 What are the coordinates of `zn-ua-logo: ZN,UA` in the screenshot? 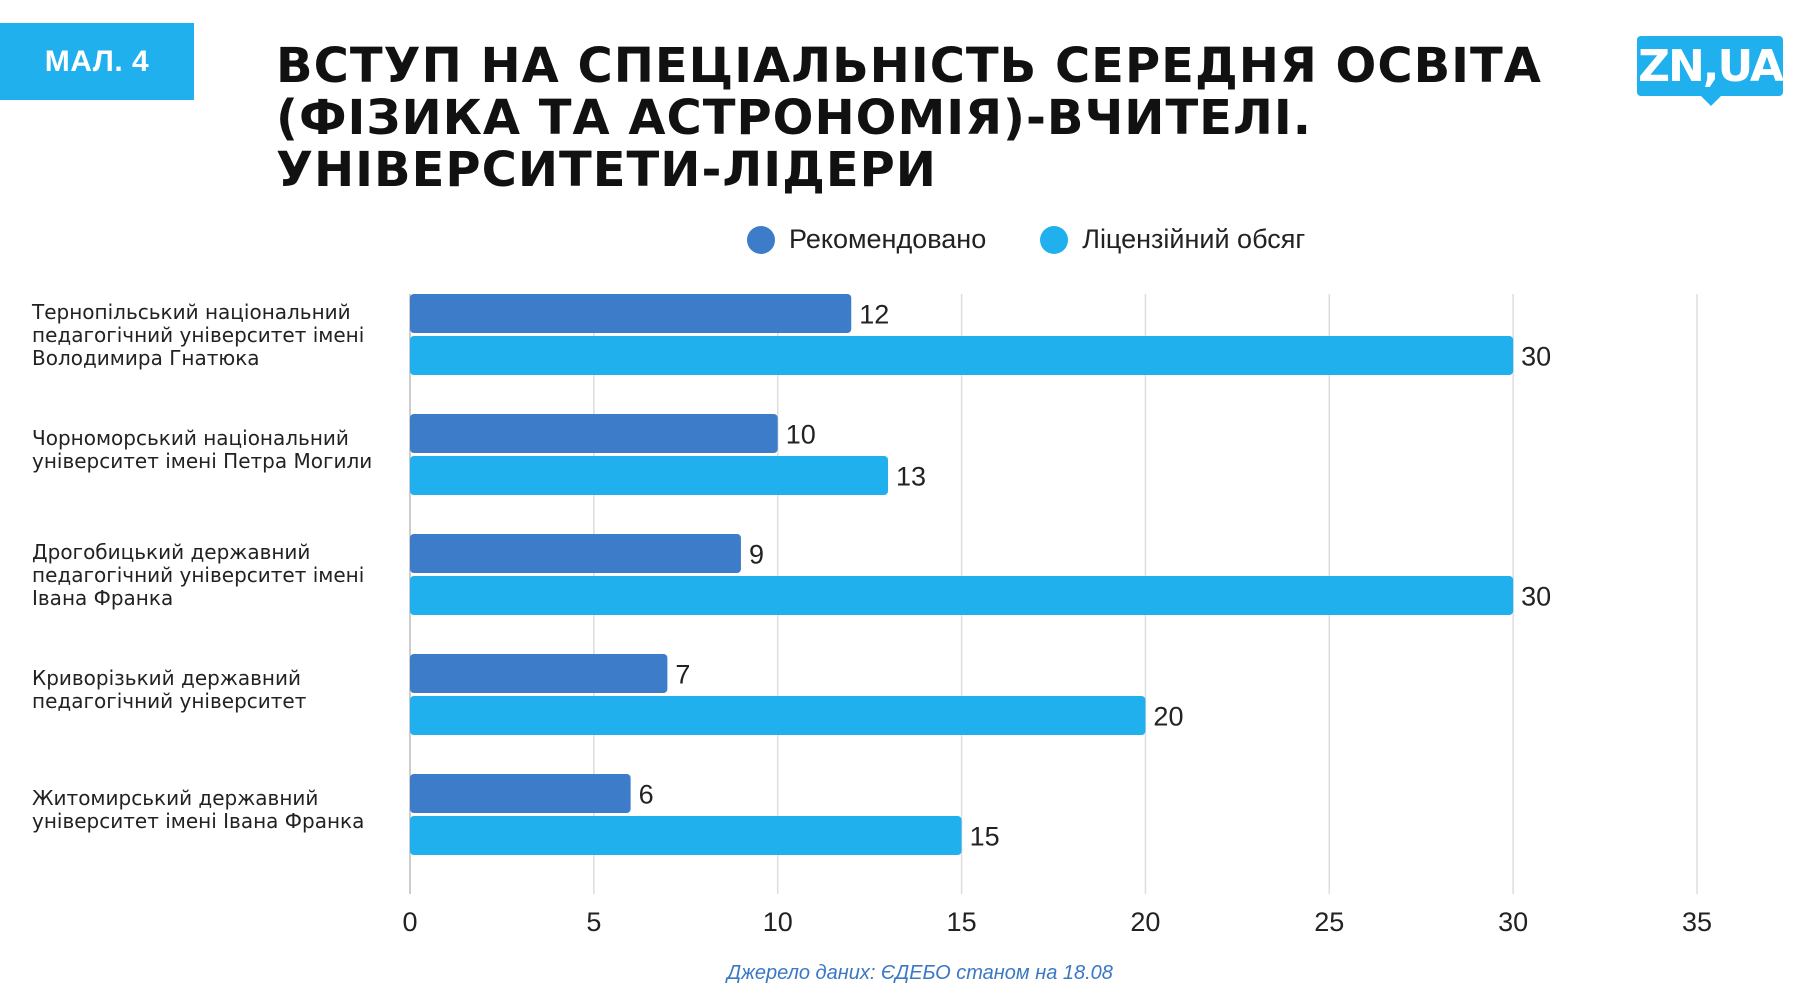 It's located at (1710, 71).